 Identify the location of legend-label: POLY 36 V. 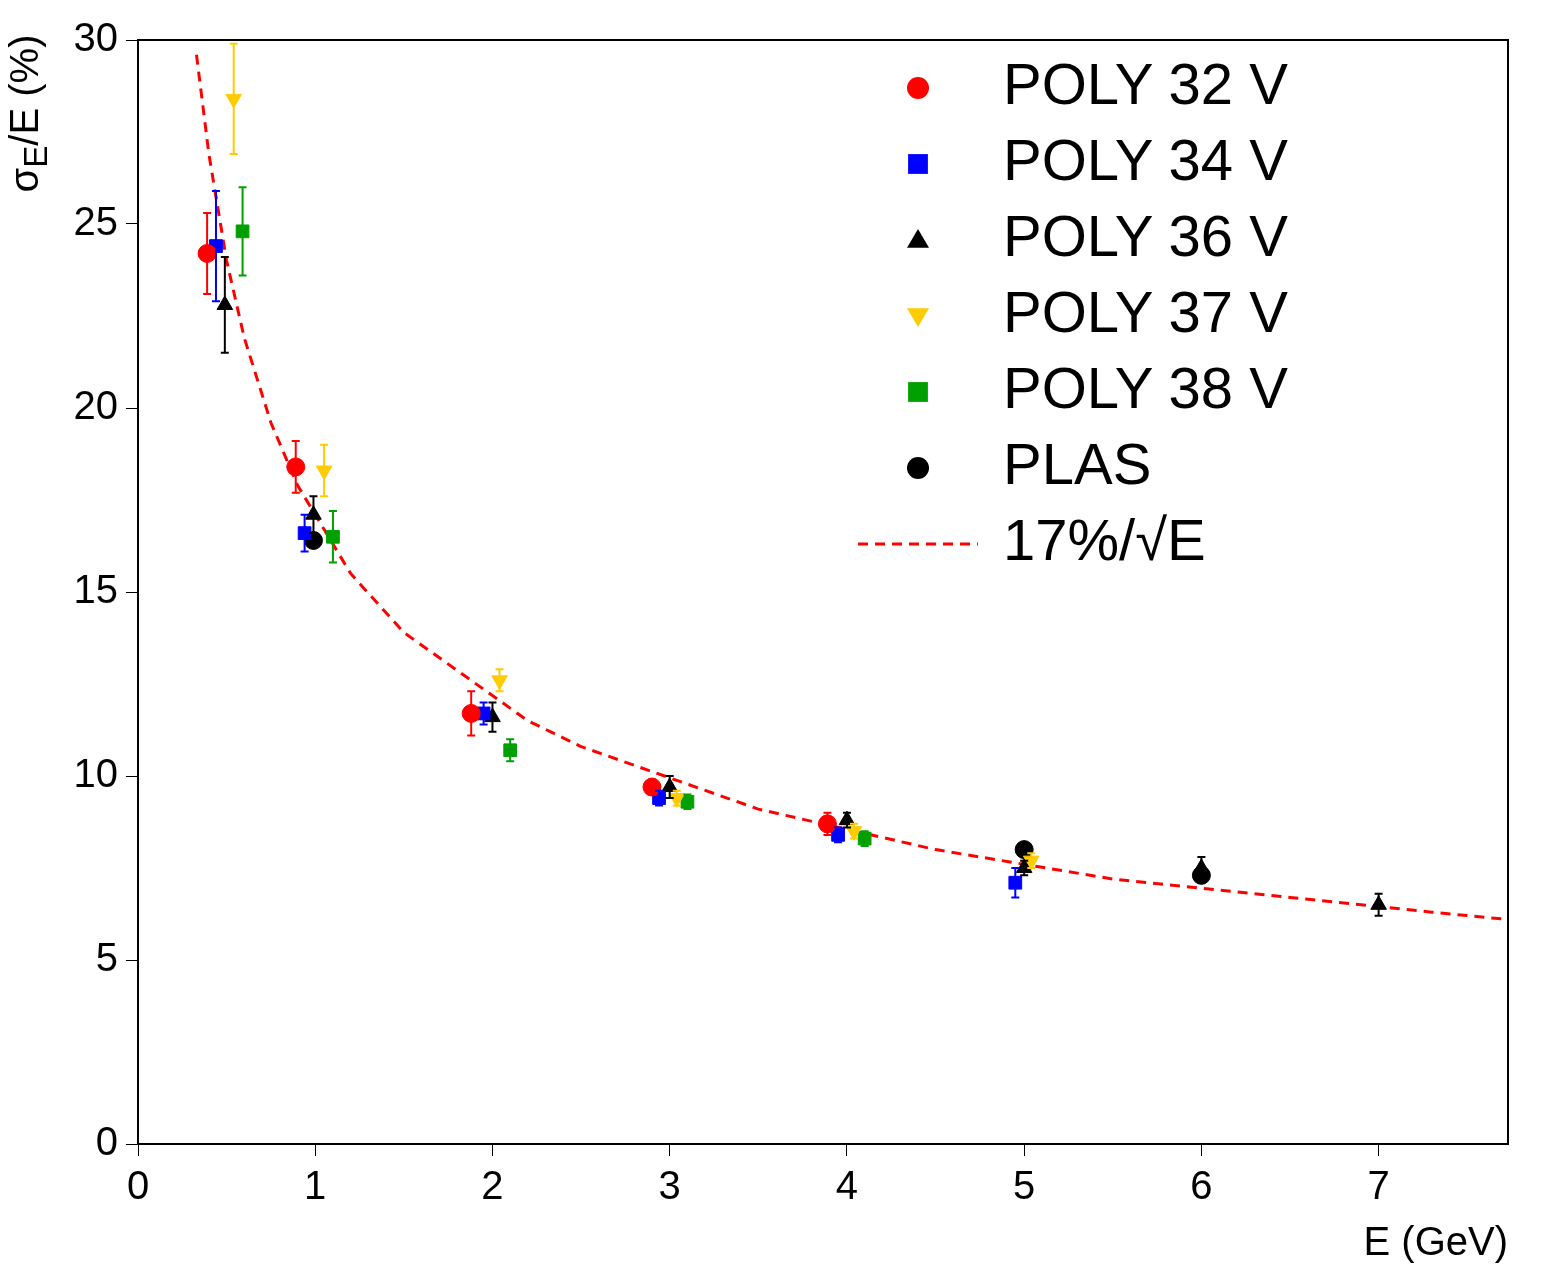
(1146, 235).